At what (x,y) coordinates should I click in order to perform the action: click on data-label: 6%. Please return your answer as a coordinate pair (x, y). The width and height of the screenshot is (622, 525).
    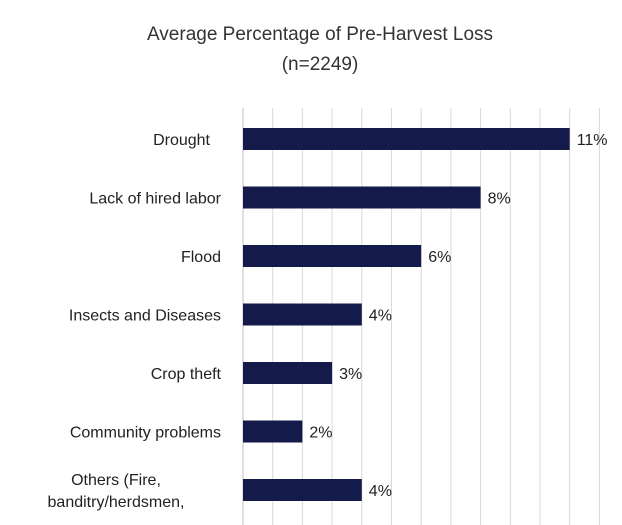
    Looking at the image, I should click on (439, 257).